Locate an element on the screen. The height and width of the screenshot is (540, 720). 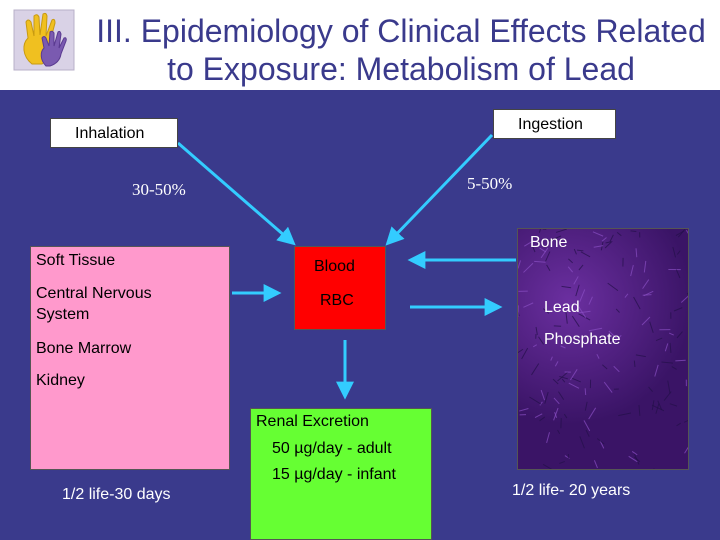
blood-title: Blood is located at coordinates (334, 266).